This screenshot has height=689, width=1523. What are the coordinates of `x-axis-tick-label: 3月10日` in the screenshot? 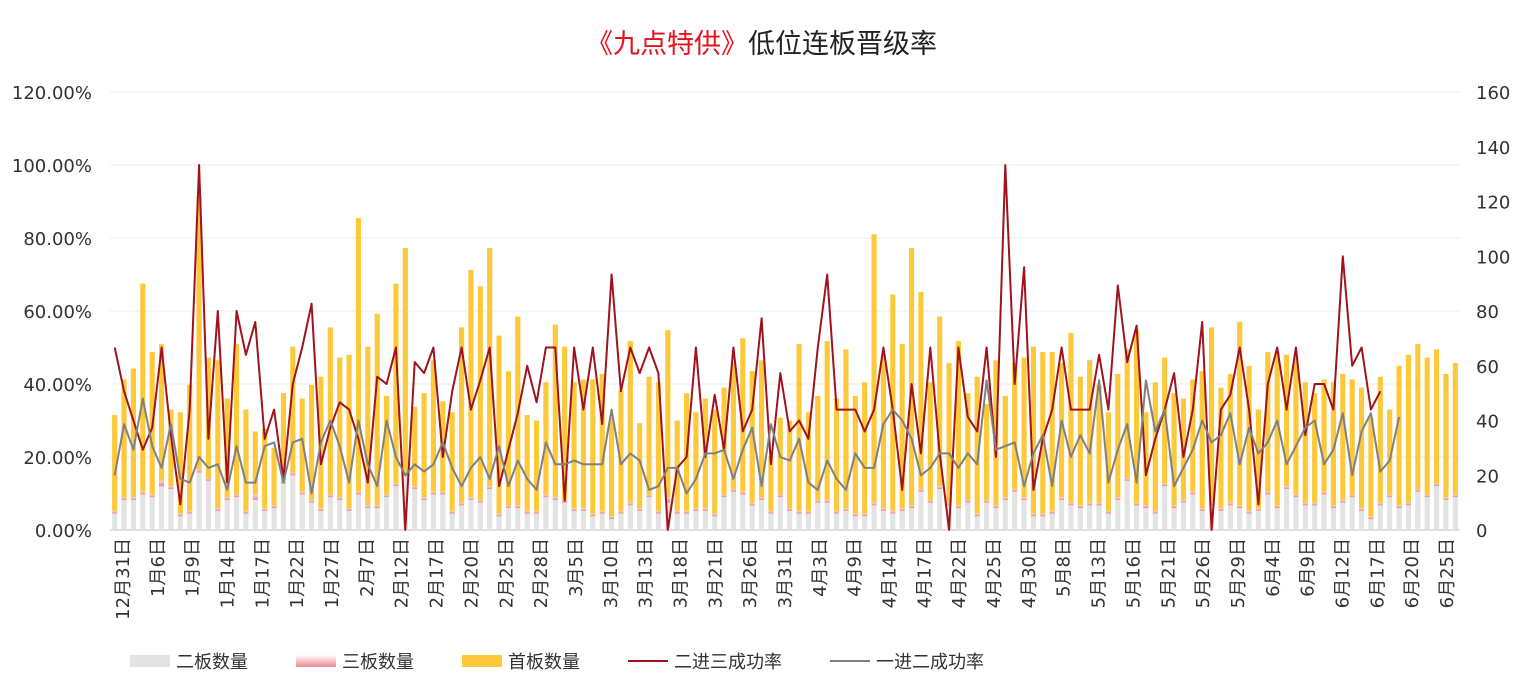 It's located at (611, 573).